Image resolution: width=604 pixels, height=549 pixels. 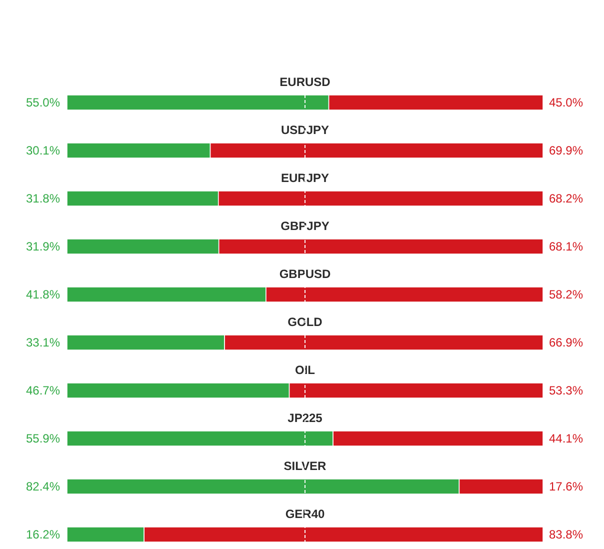 What do you see at coordinates (43, 199) in the screenshot?
I see `data-label: 31.8%` at bounding box center [43, 199].